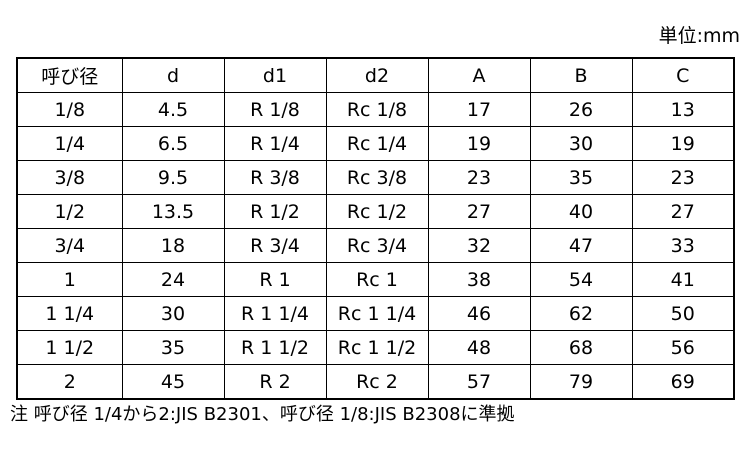  I want to click on table-cell: 56, so click(683, 347).